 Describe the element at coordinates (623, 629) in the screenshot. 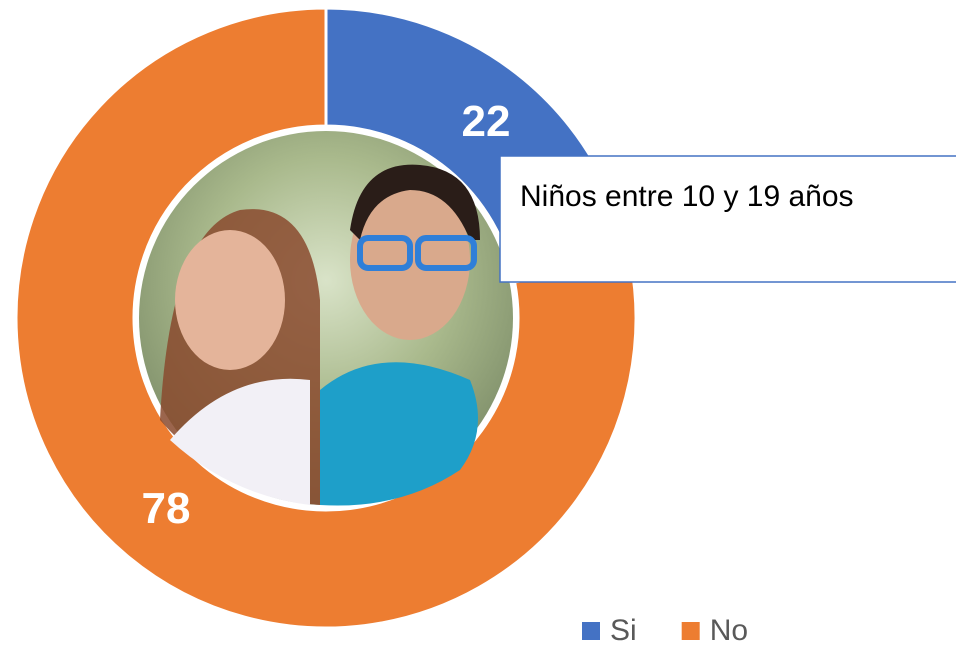

I see `legend-label: Si` at that location.